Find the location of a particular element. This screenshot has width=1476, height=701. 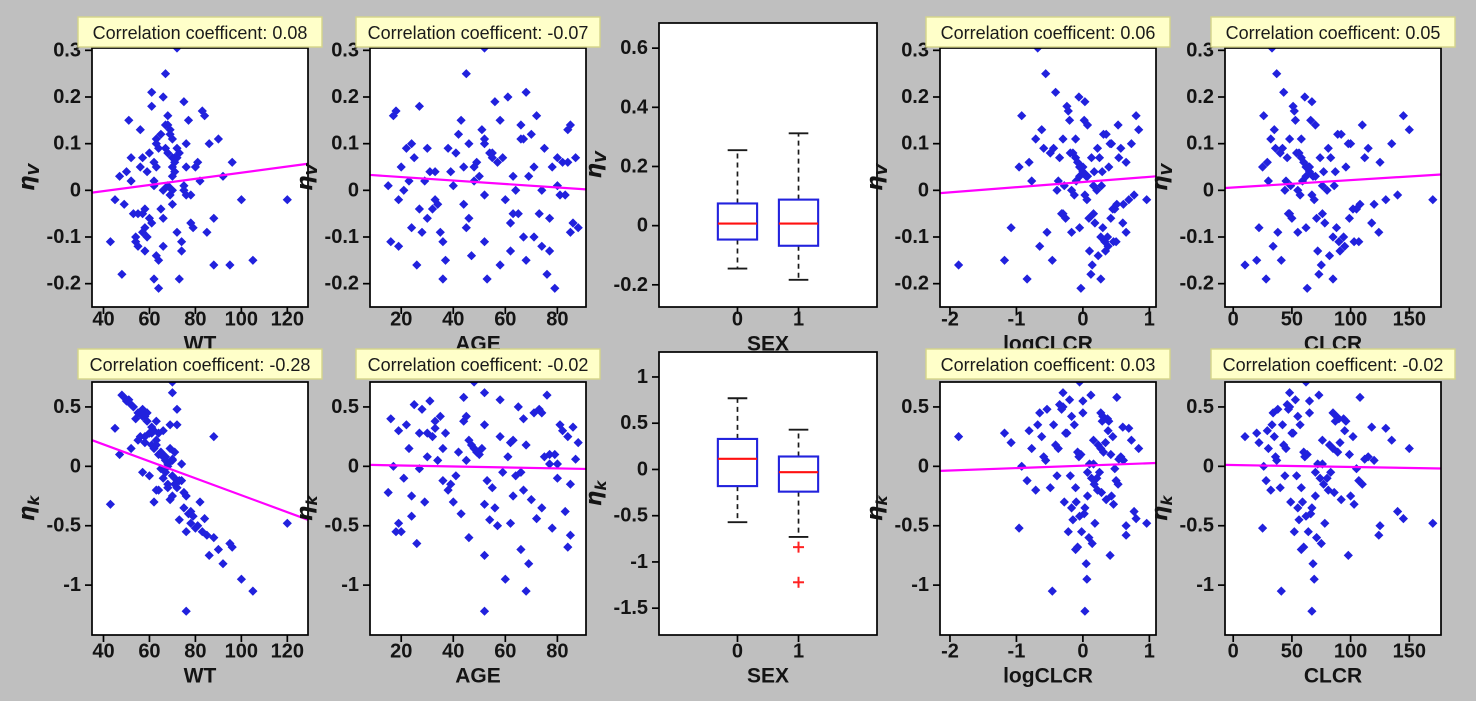

x-axis-label: WT is located at coordinates (200, 675).